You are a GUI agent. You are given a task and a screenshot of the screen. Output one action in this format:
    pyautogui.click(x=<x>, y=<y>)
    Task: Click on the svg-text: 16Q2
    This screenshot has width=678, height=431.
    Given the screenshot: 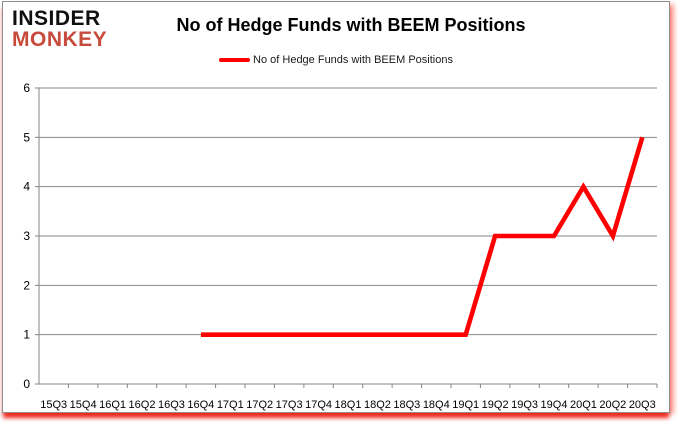 What is the action you would take?
    pyautogui.click(x=142, y=405)
    